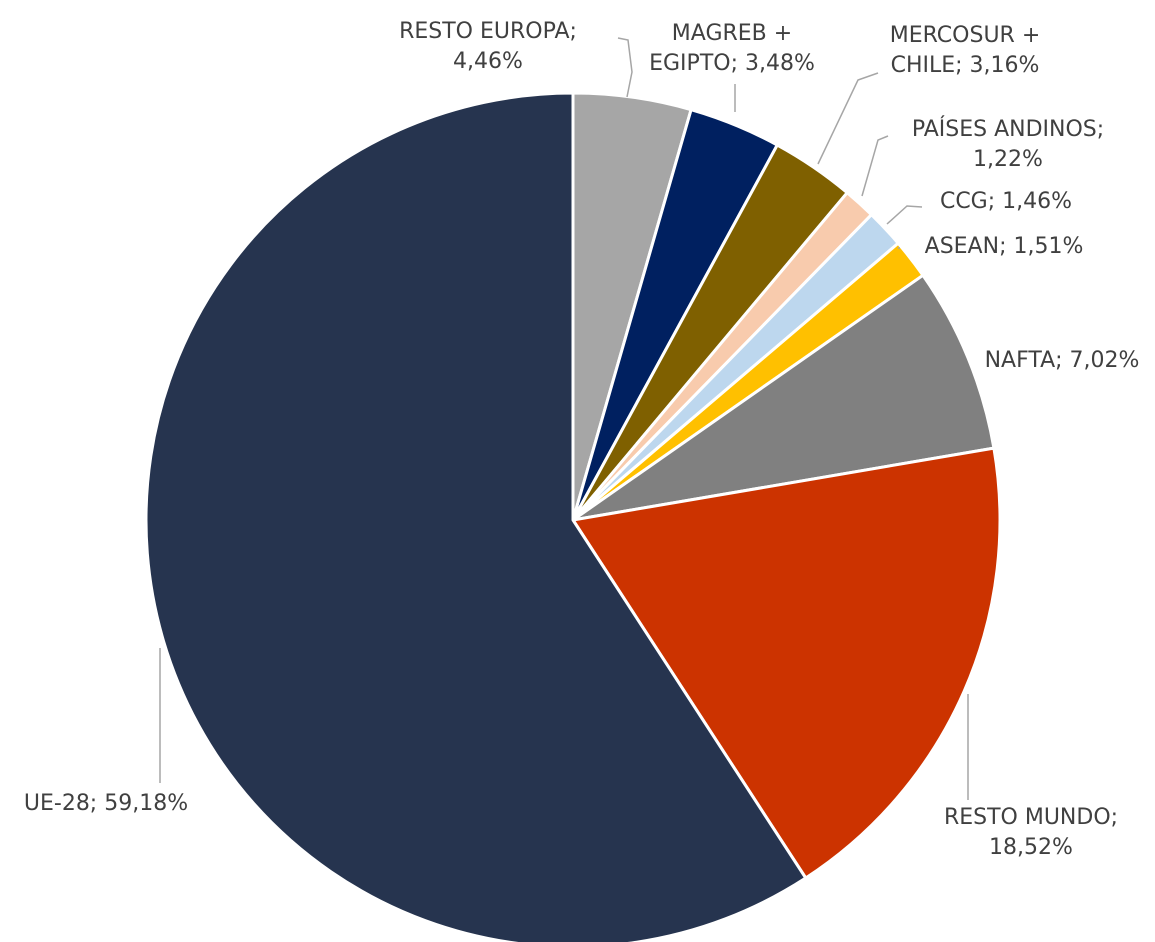 This screenshot has height=942, width=1155. Describe the element at coordinates (1031, 817) in the screenshot. I see `data-label-line: RESTO MUNDO;` at that location.